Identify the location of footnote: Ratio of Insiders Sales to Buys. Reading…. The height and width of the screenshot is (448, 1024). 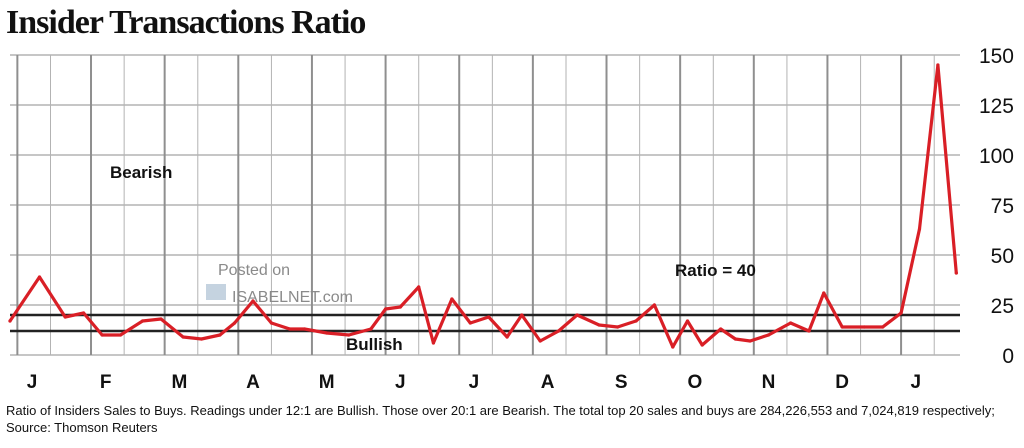
(500, 419).